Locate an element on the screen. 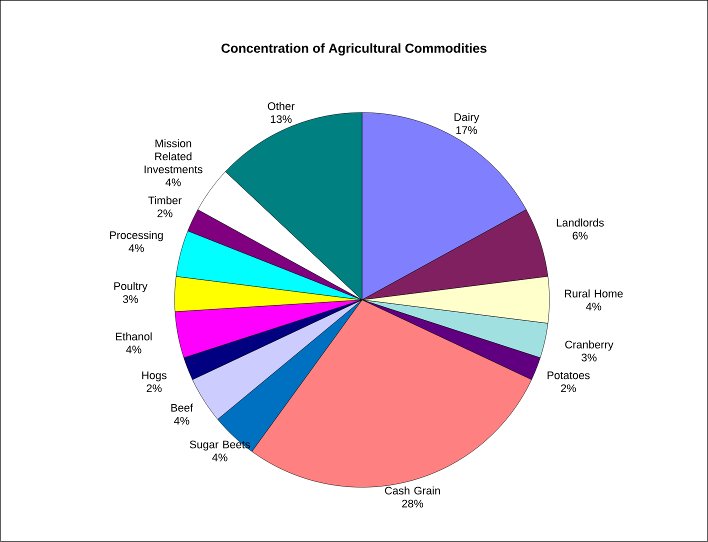 The width and height of the screenshot is (708, 542). slice-label: Poultry is located at coordinates (131, 287).